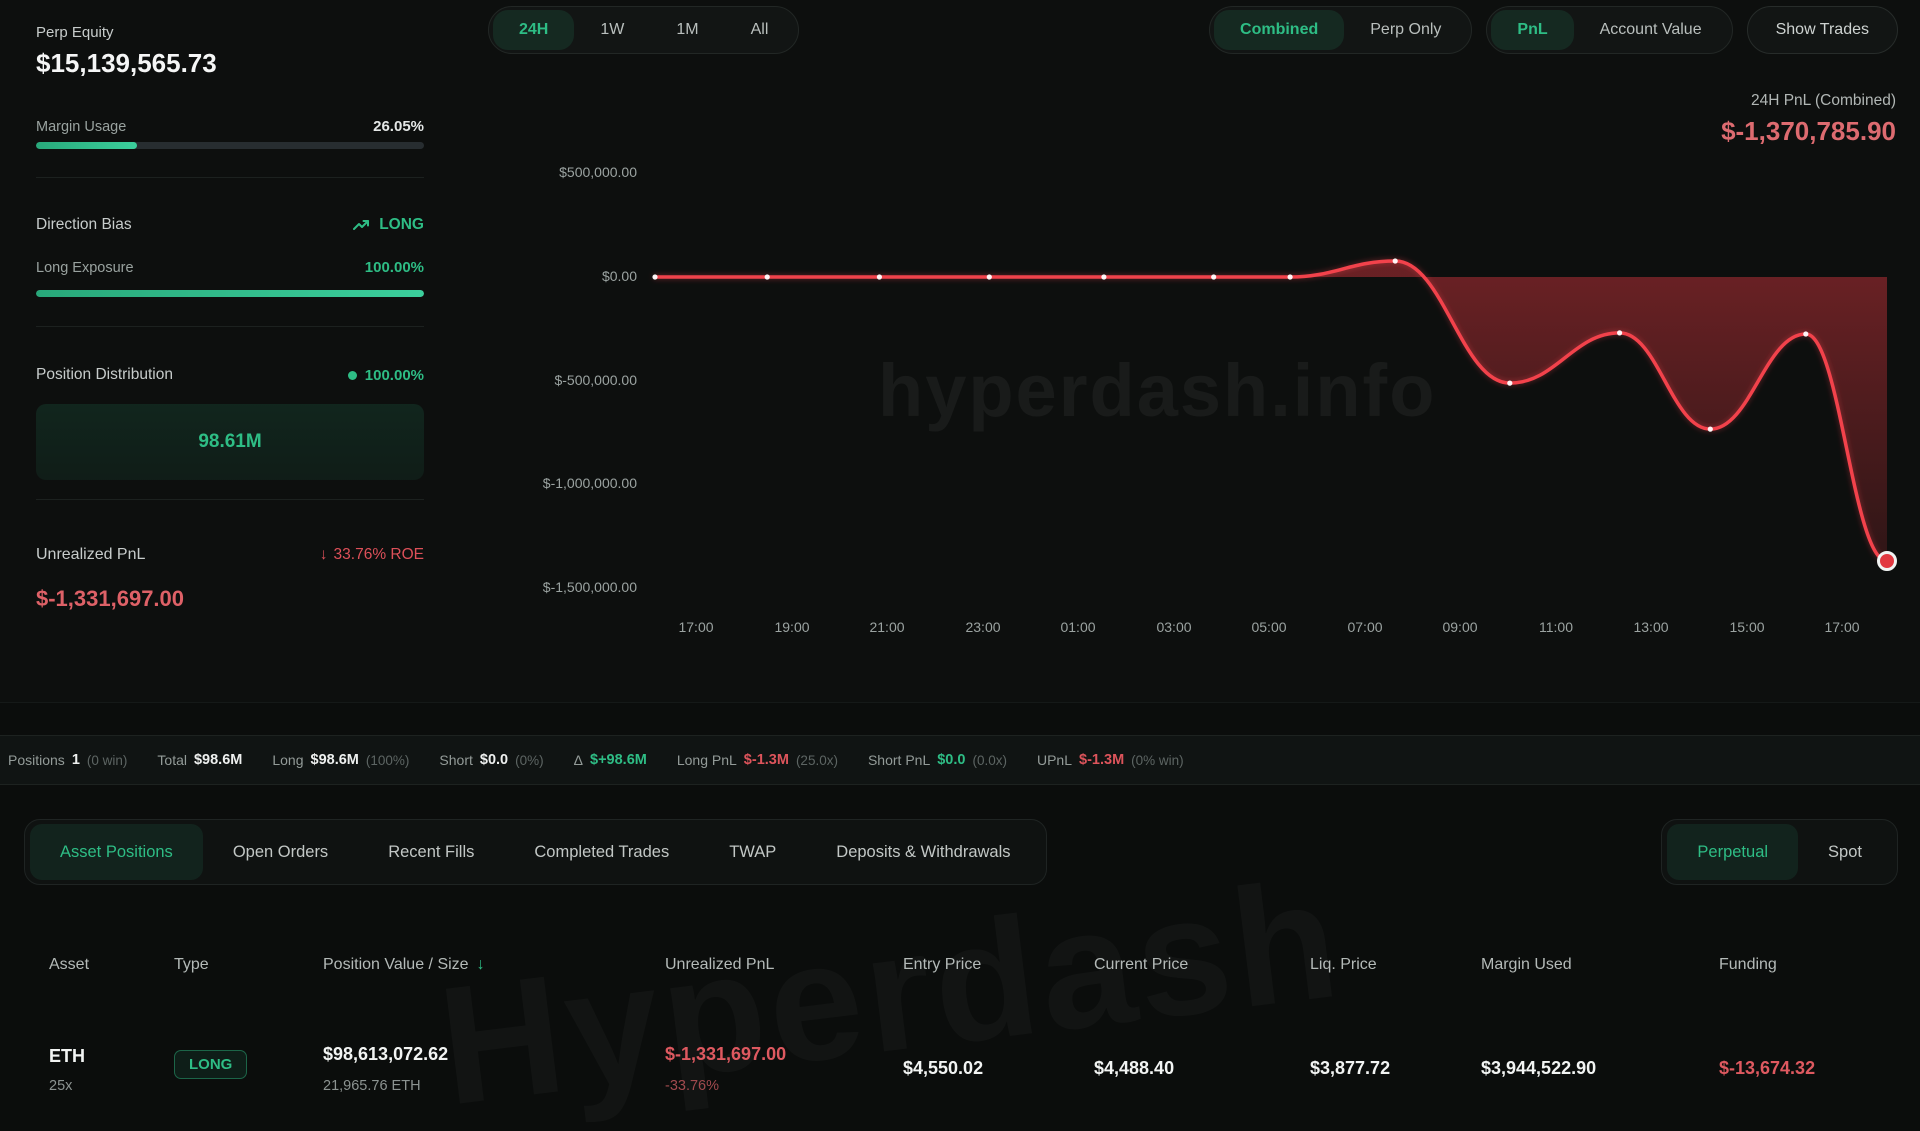 Image resolution: width=1920 pixels, height=1131 pixels. I want to click on tab-recent-fills: Recent Fills, so click(431, 852).